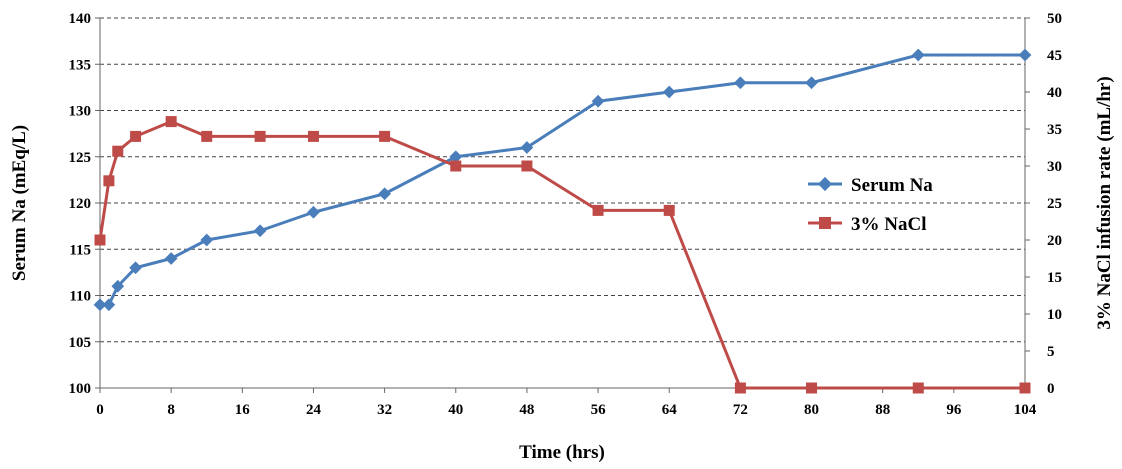  Describe the element at coordinates (455, 410) in the screenshot. I see `x-tick-label: 40` at that location.